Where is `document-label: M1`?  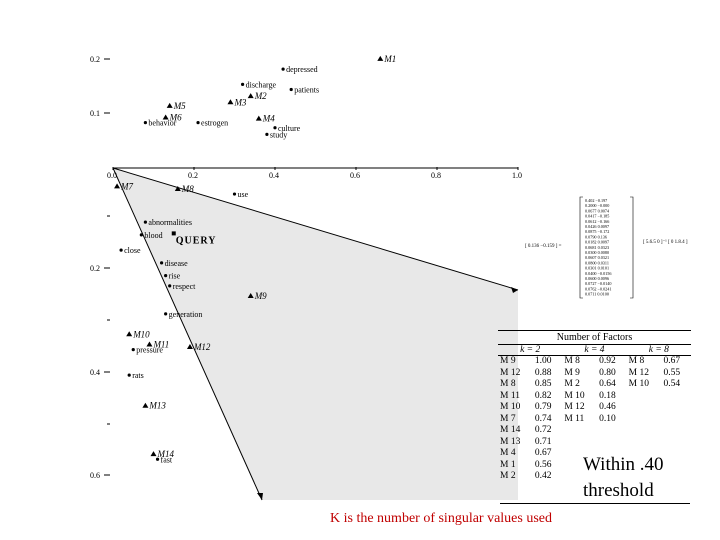
document-label: M1 is located at coordinates (389, 59).